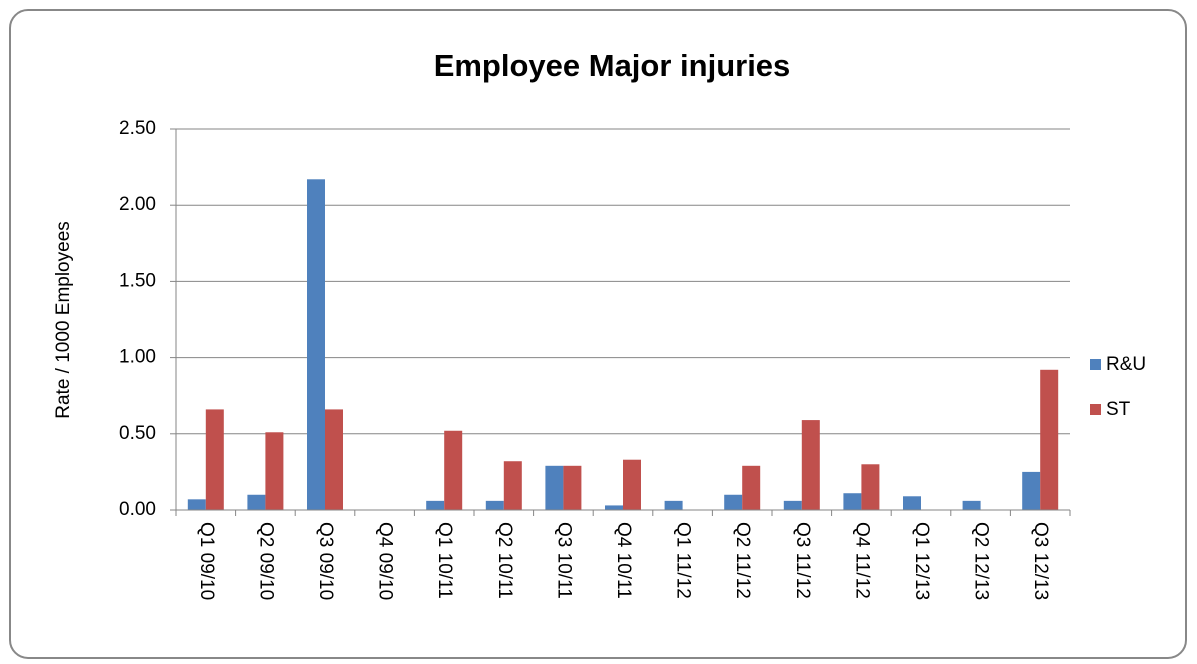 The width and height of the screenshot is (1197, 664). Describe the element at coordinates (1040, 561) in the screenshot. I see `x-tick-label: Q3 12/13` at that location.